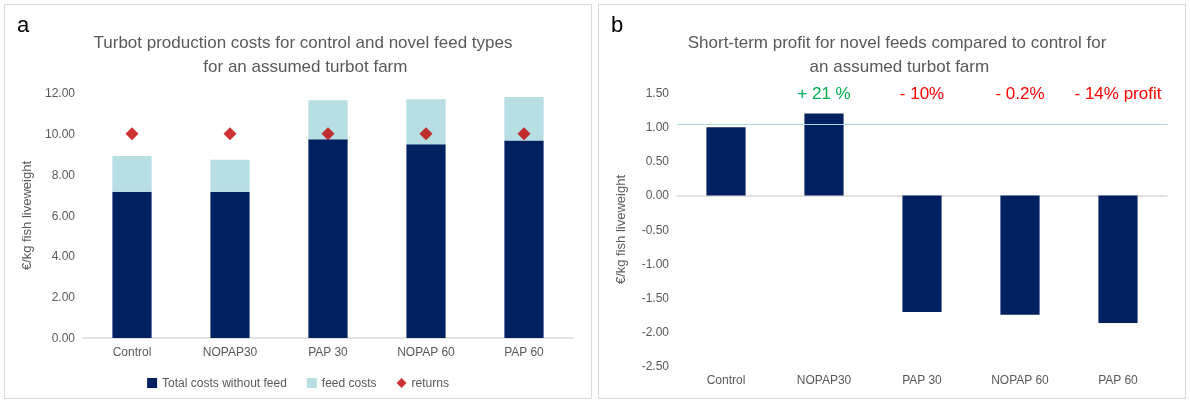 Image resolution: width=1190 pixels, height=403 pixels. Describe the element at coordinates (60, 133) in the screenshot. I see `y-tick-label: 10.00` at that location.